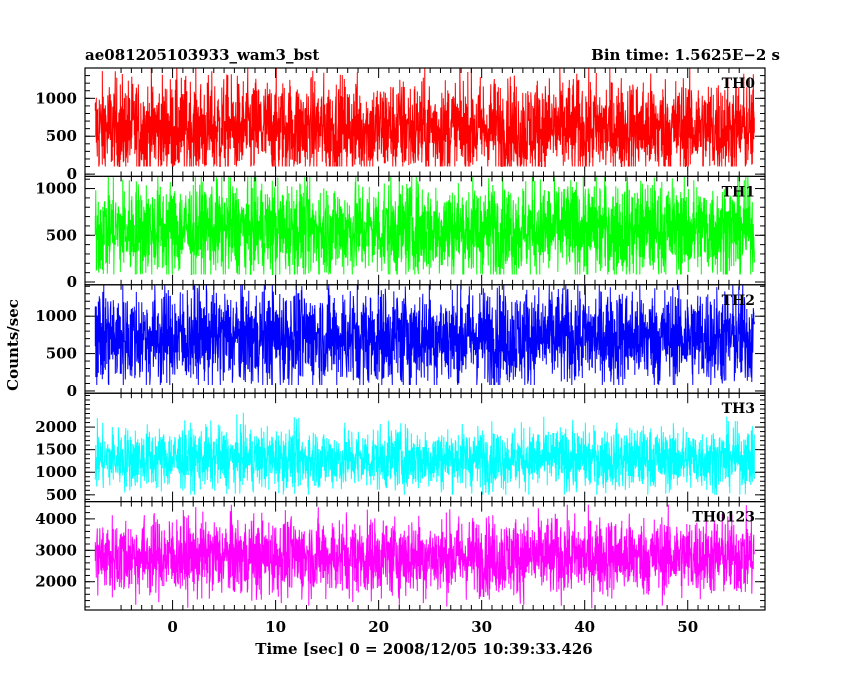 The height and width of the screenshot is (680, 850). What do you see at coordinates (424, 453) in the screenshot?
I see `series-line-th3` at bounding box center [424, 453].